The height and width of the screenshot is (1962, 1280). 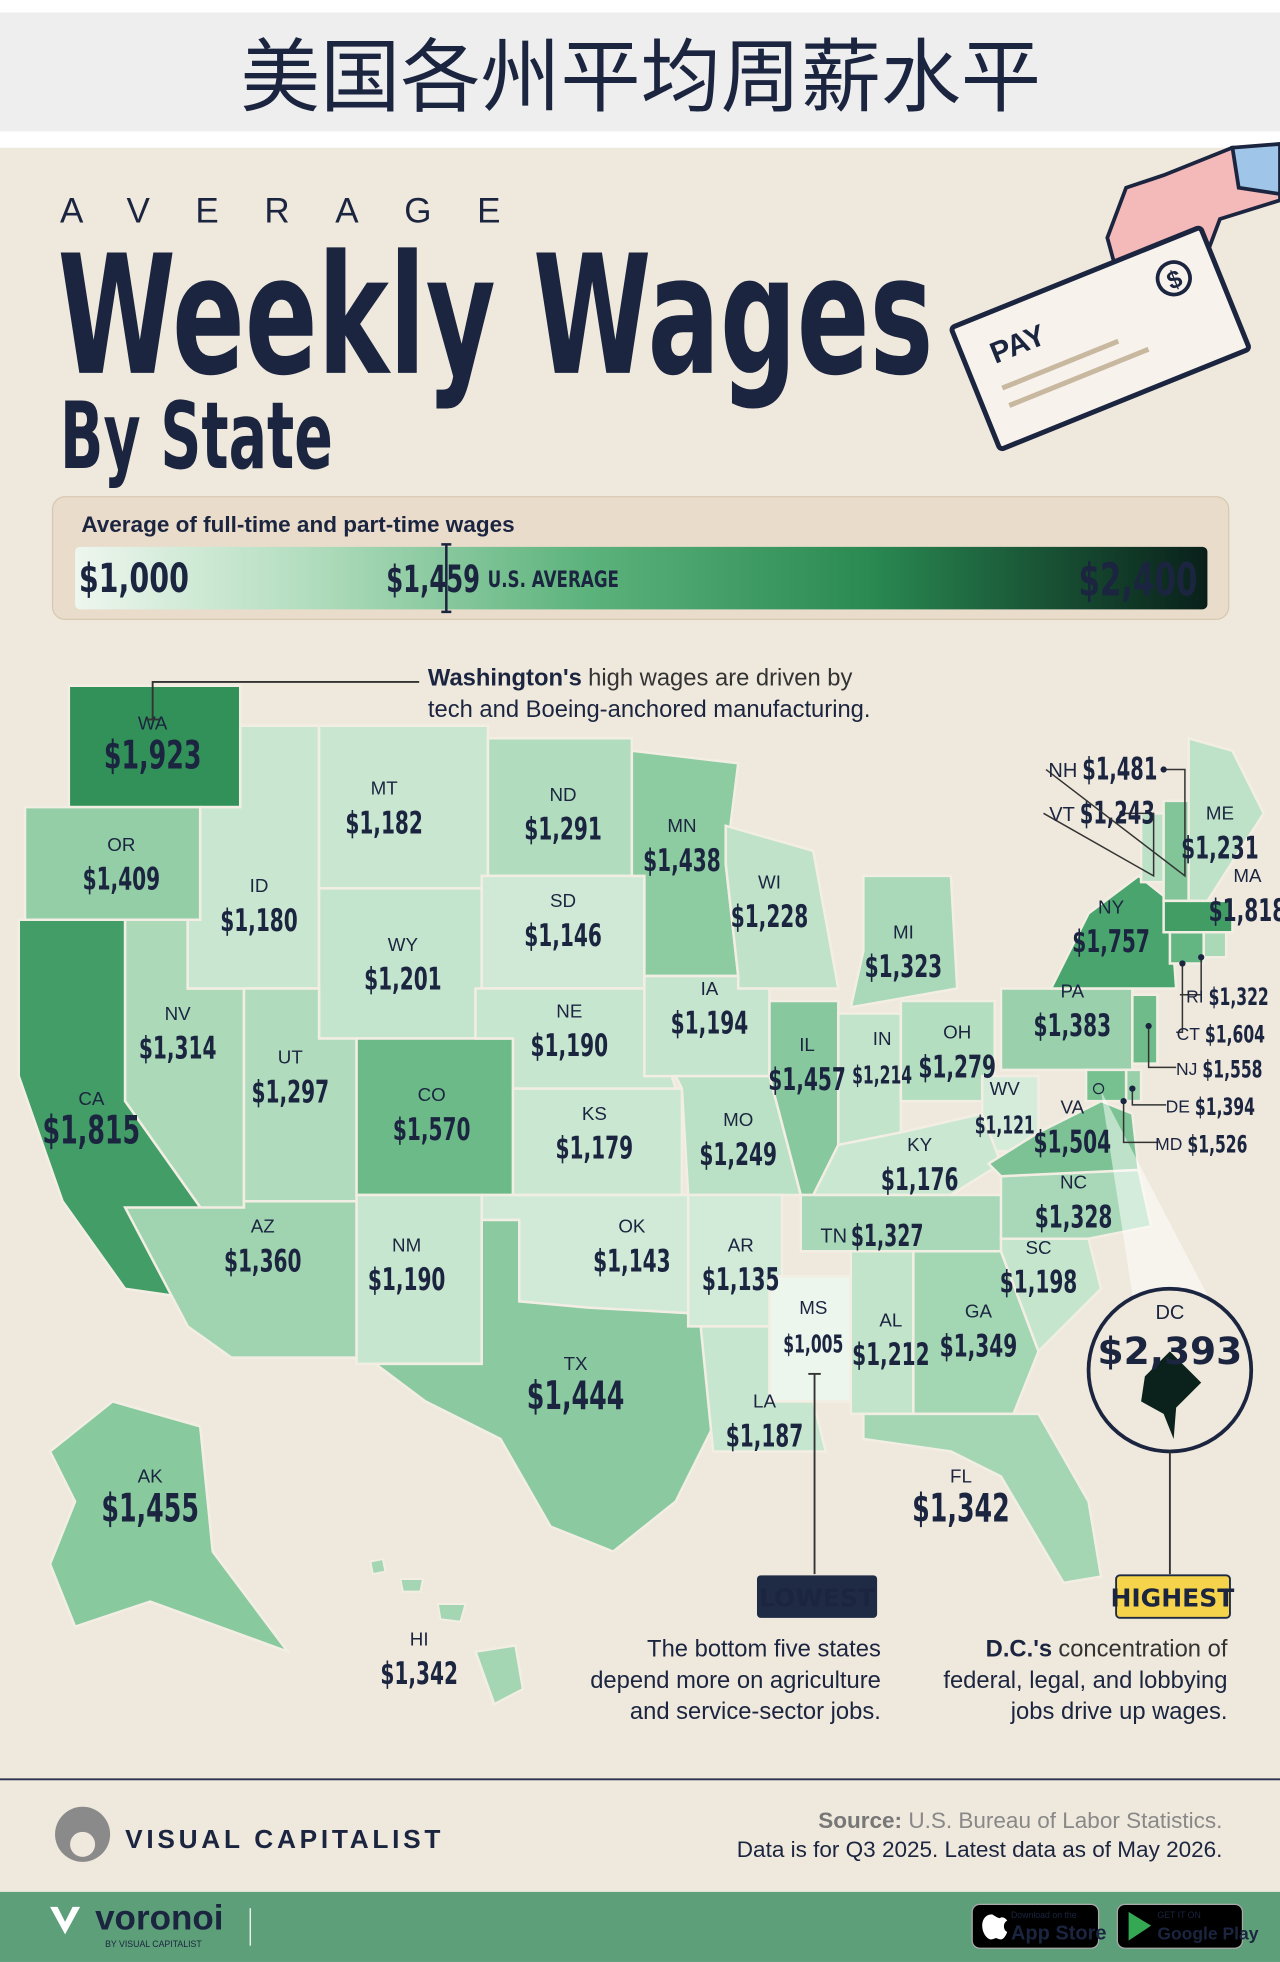 What do you see at coordinates (741, 1244) in the screenshot?
I see `state-code: AR` at bounding box center [741, 1244].